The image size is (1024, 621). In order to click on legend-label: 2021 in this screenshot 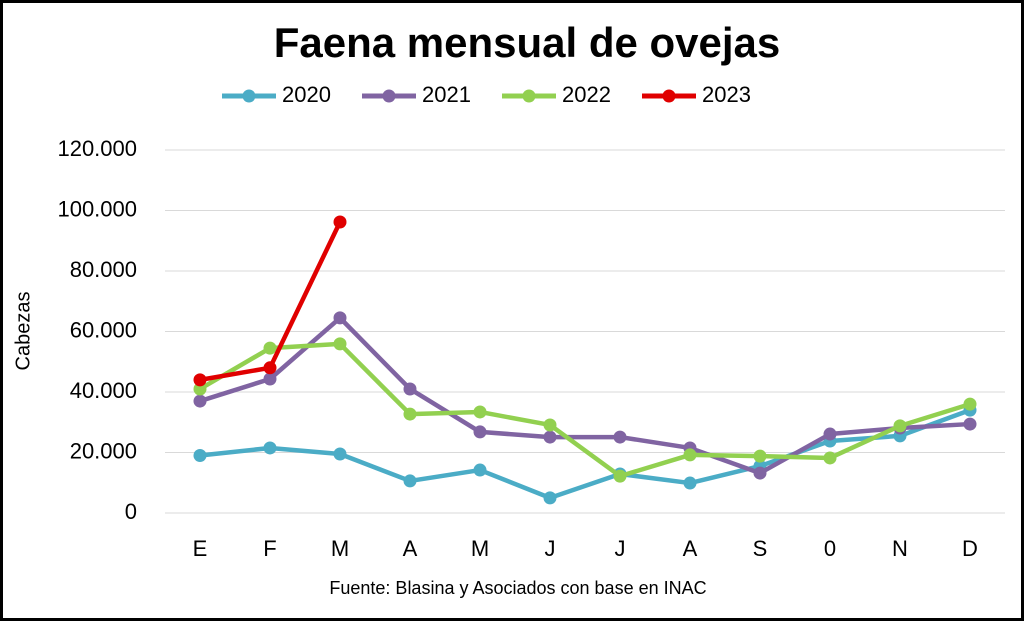, I will do `click(446, 94)`.